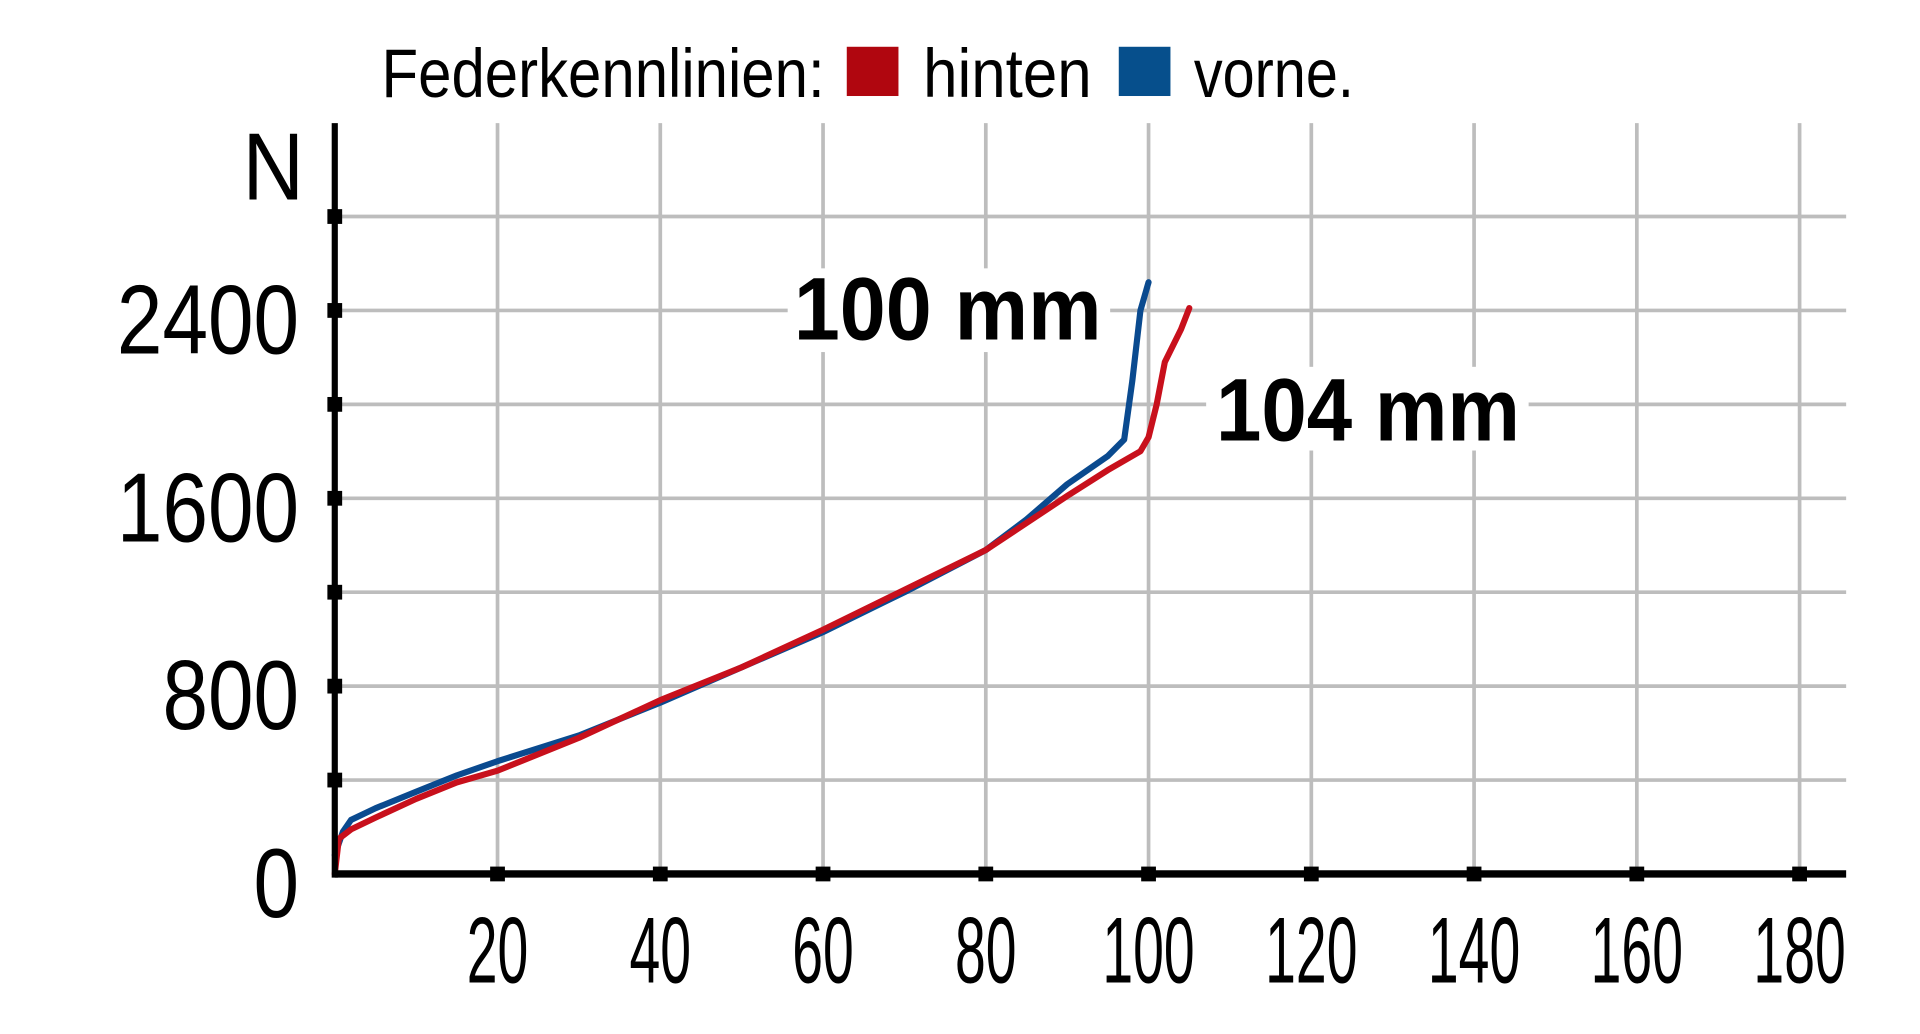 This screenshot has width=1920, height=1034. What do you see at coordinates (1311, 949) in the screenshot?
I see `x-tick-label: 120` at bounding box center [1311, 949].